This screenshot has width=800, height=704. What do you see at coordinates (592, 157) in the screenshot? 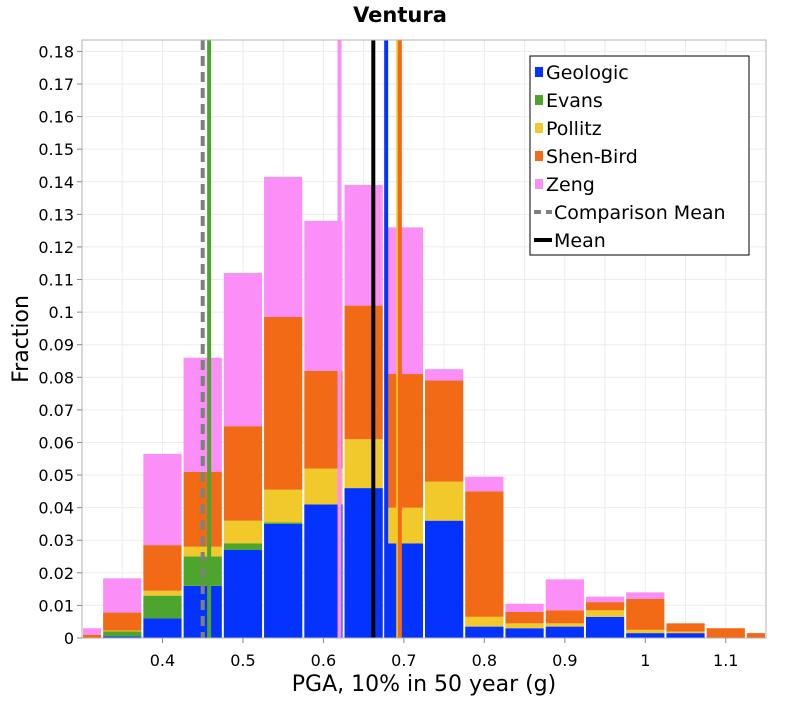
I see `legend-label-shen-bird: Shen-Bird` at bounding box center [592, 157].